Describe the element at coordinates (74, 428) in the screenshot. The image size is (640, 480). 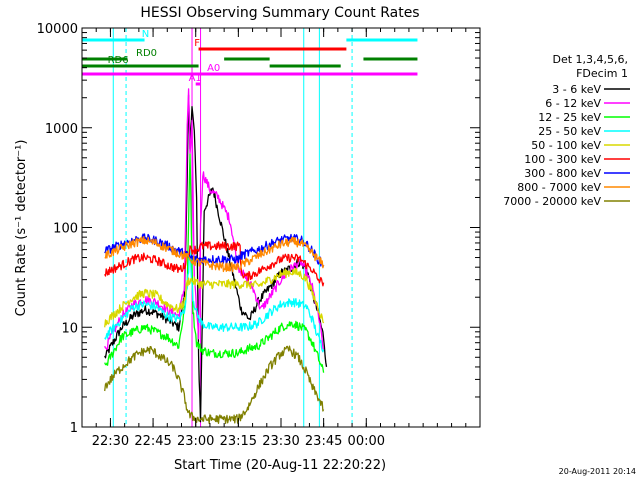
I see `y-tick-label: 1` at that location.